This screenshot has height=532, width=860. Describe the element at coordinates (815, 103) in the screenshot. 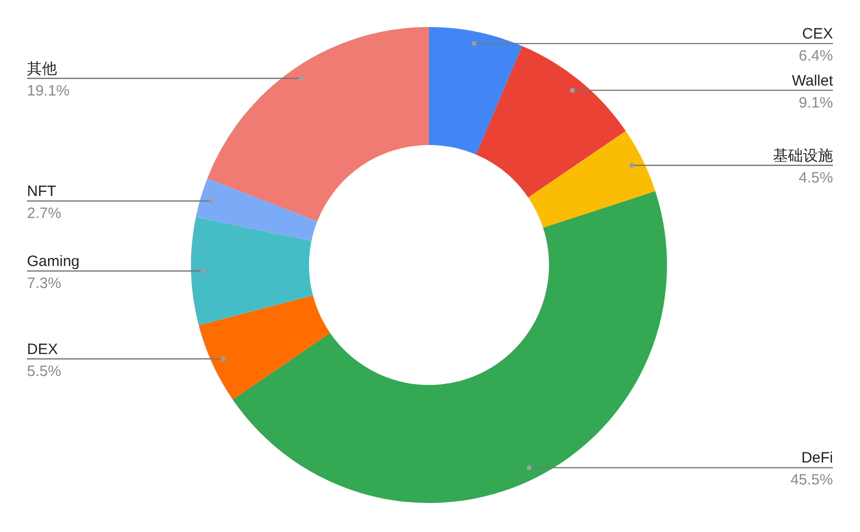

I see `data-label: 9.1%` at that location.